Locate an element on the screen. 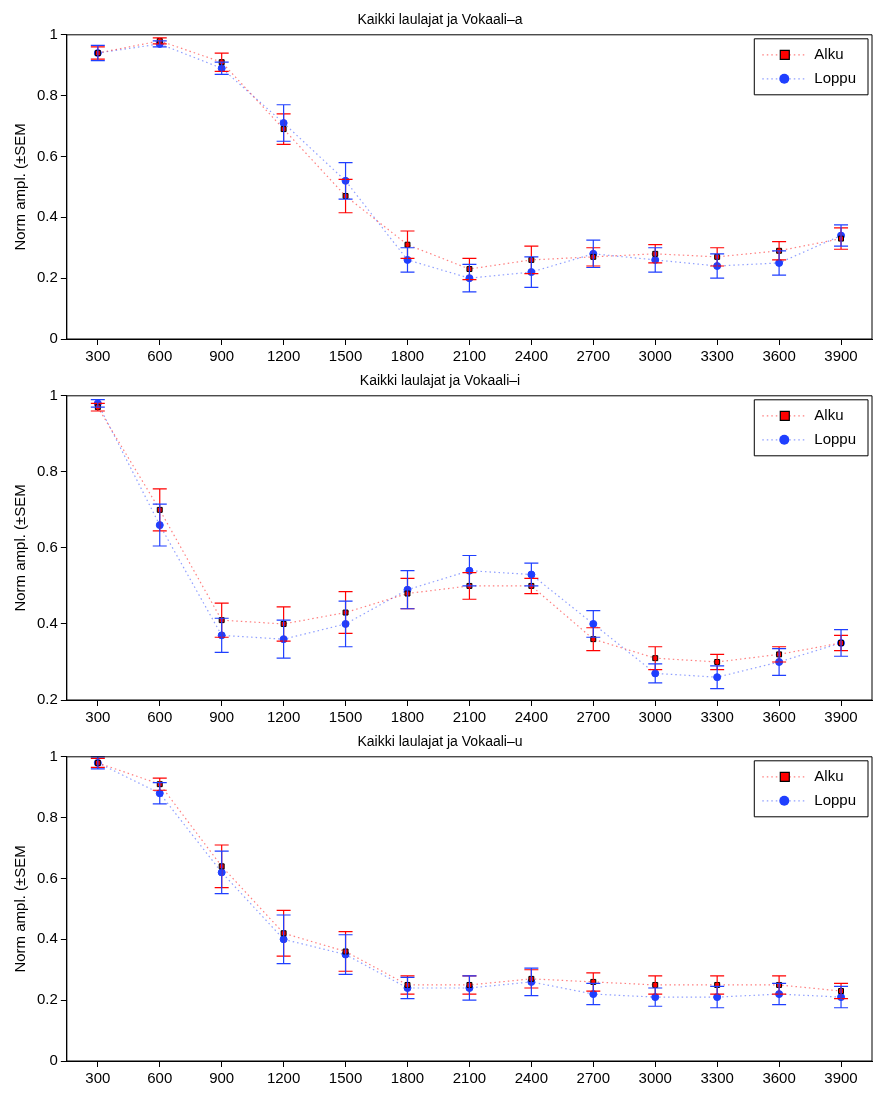 The height and width of the screenshot is (1099, 886). chart-title: Kaikki laulajat ja Vokaali–u is located at coordinates (440, 741).